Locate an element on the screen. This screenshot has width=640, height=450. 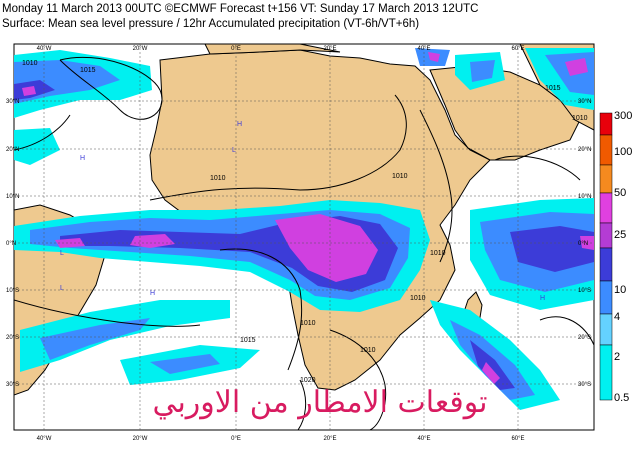
colorbar-label: 50 is located at coordinates (620, 193).